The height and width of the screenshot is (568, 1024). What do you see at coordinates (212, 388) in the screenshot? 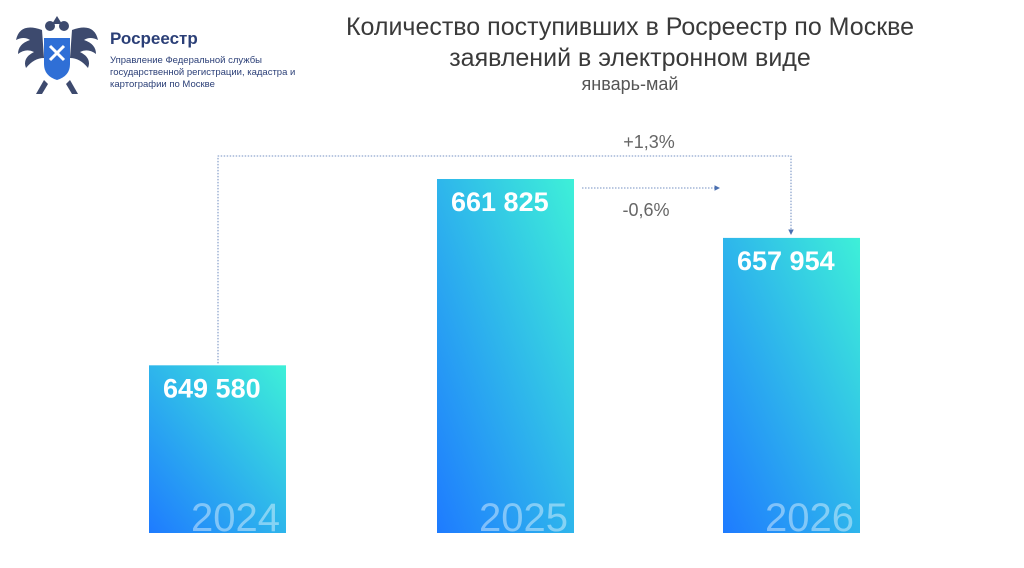
I see `bar-value-label: 649 580` at bounding box center [212, 388].